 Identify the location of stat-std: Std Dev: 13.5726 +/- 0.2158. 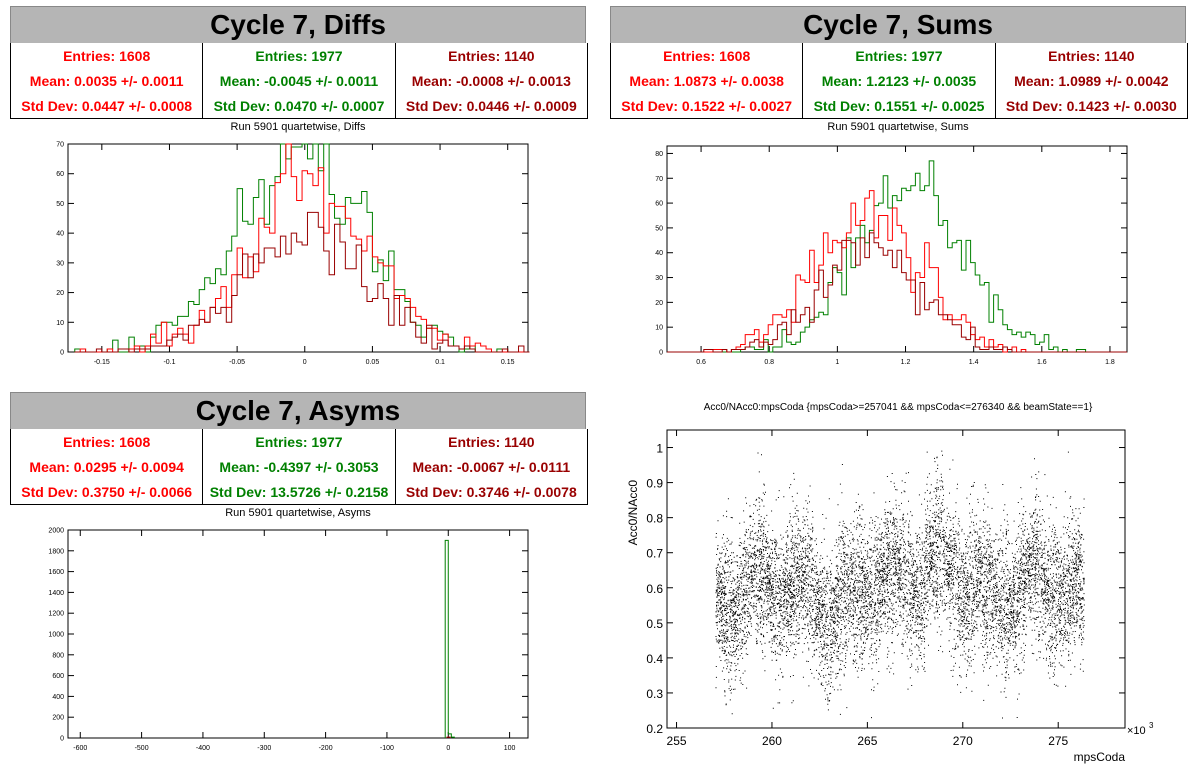
(299, 491).